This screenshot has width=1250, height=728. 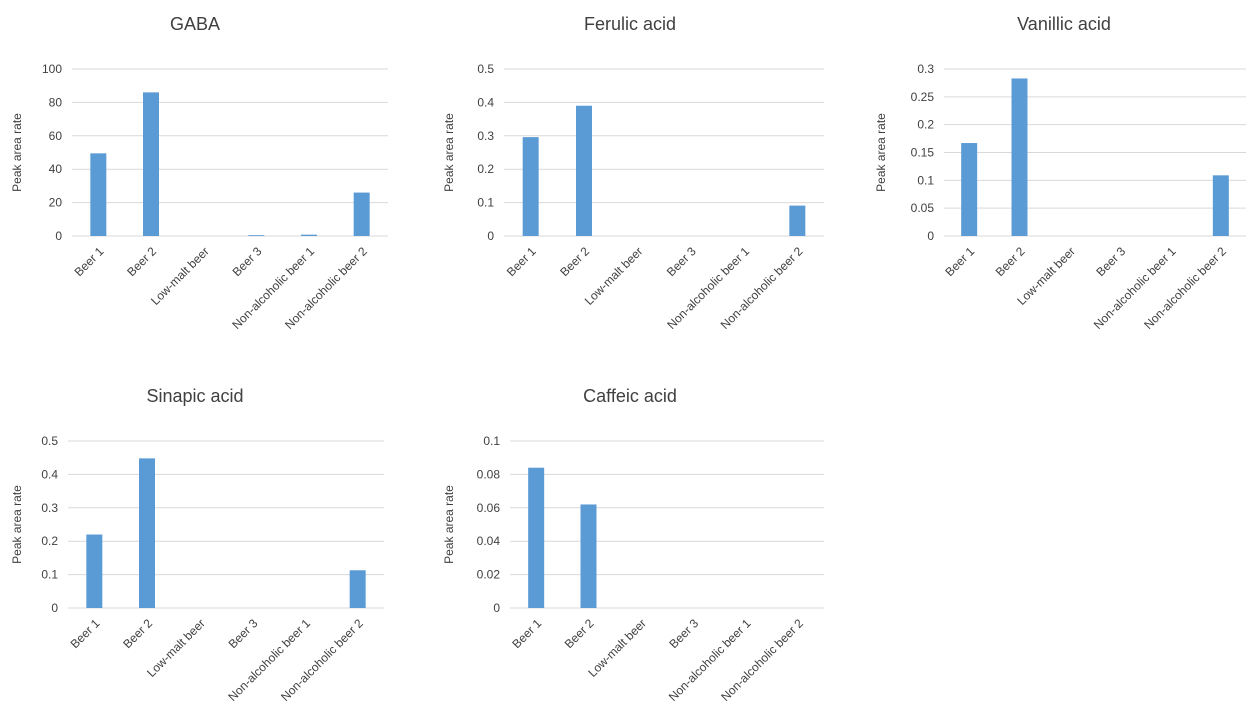 What do you see at coordinates (923, 97) in the screenshot?
I see `chart-vanillic-acid-y-tick-label: 0.25` at bounding box center [923, 97].